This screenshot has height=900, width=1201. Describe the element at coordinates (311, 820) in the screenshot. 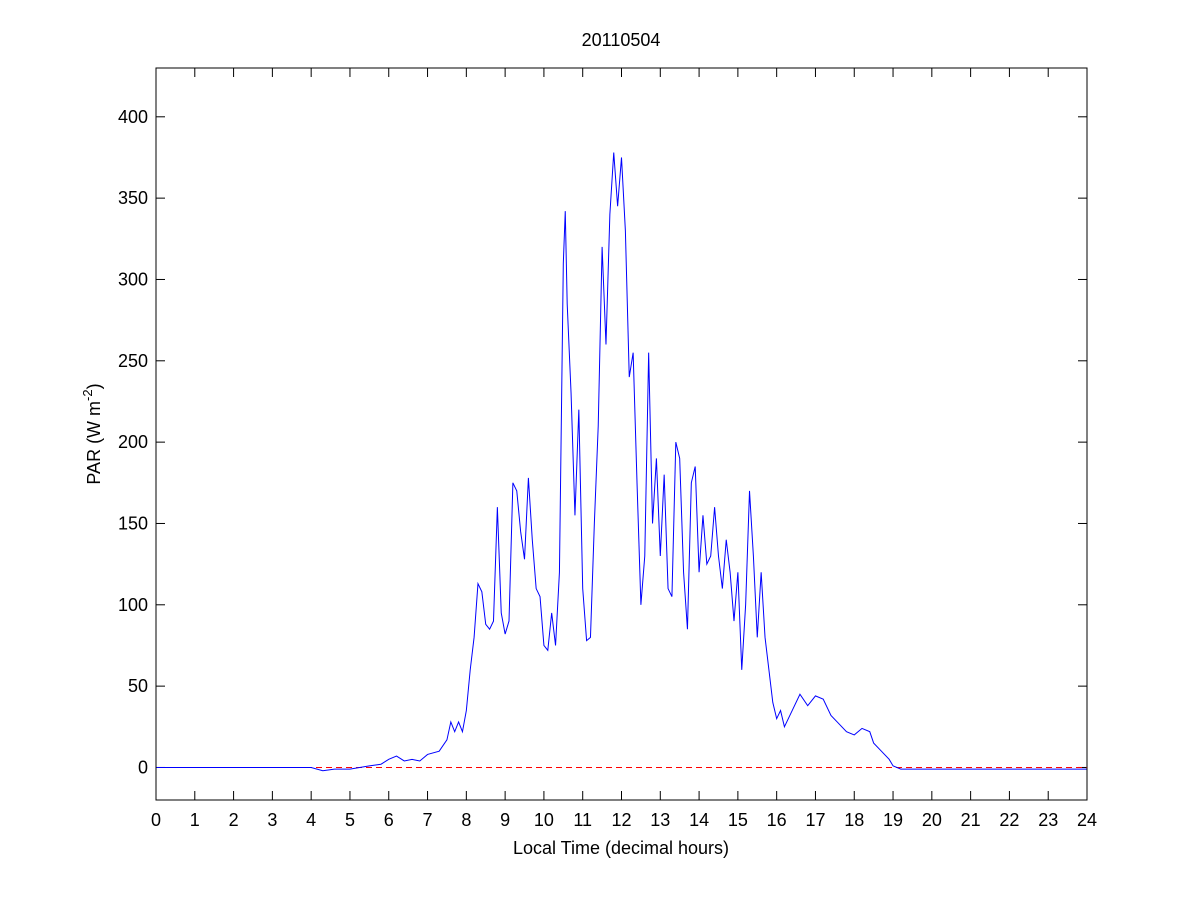

I see `x-tick-label: 4` at that location.